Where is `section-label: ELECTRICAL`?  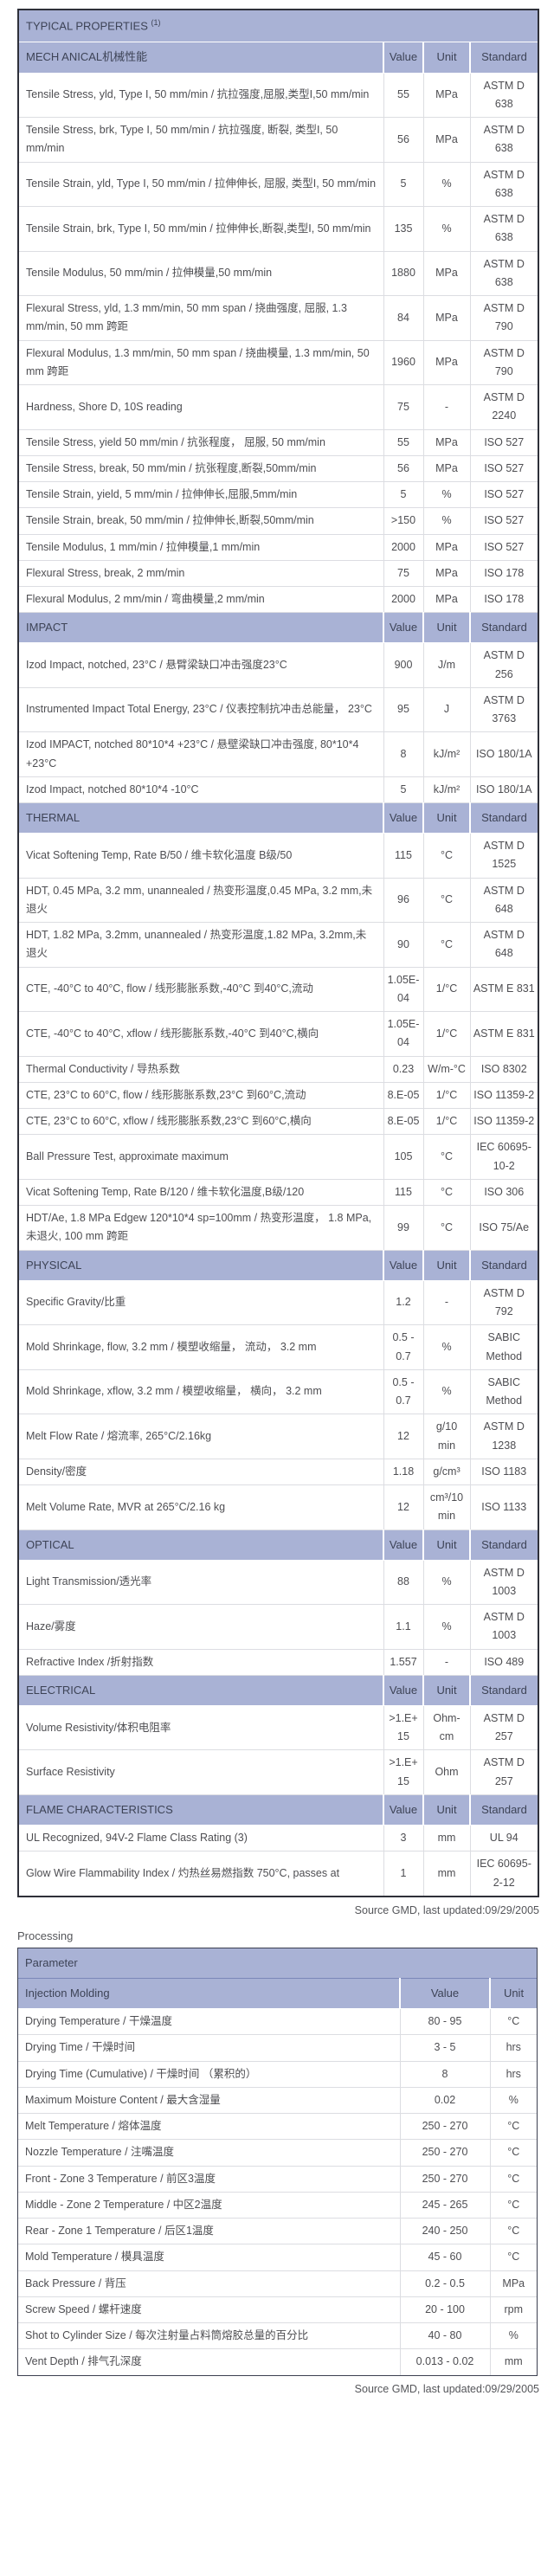
section-label: ELECTRICAL is located at coordinates (201, 1690).